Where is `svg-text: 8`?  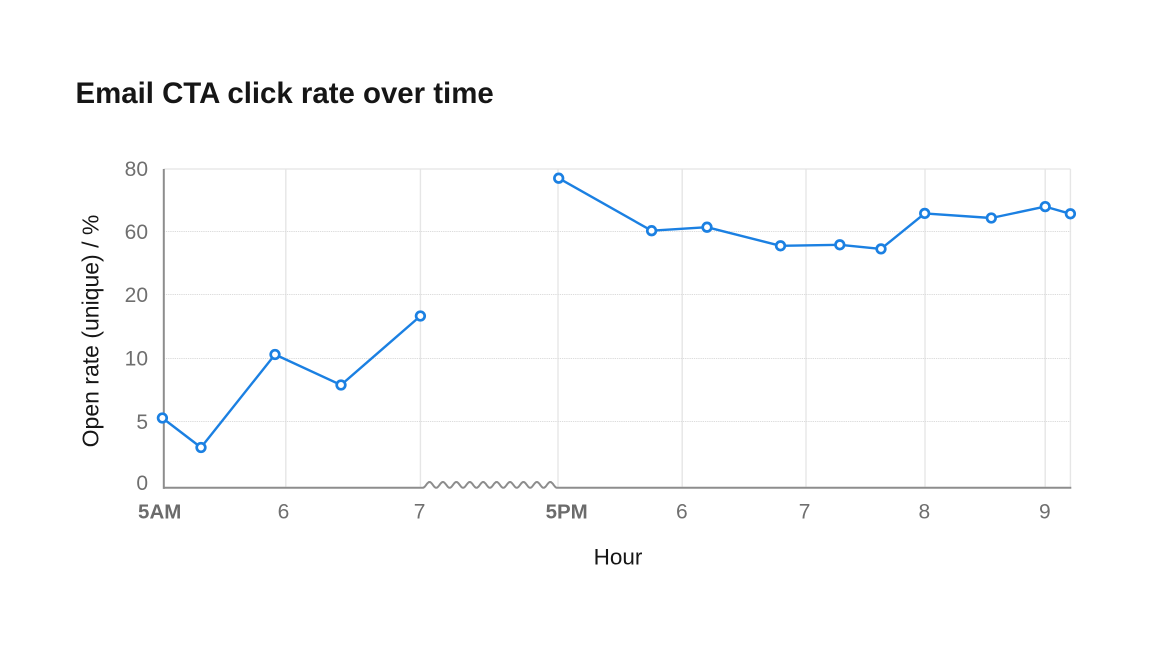 svg-text: 8 is located at coordinates (925, 512).